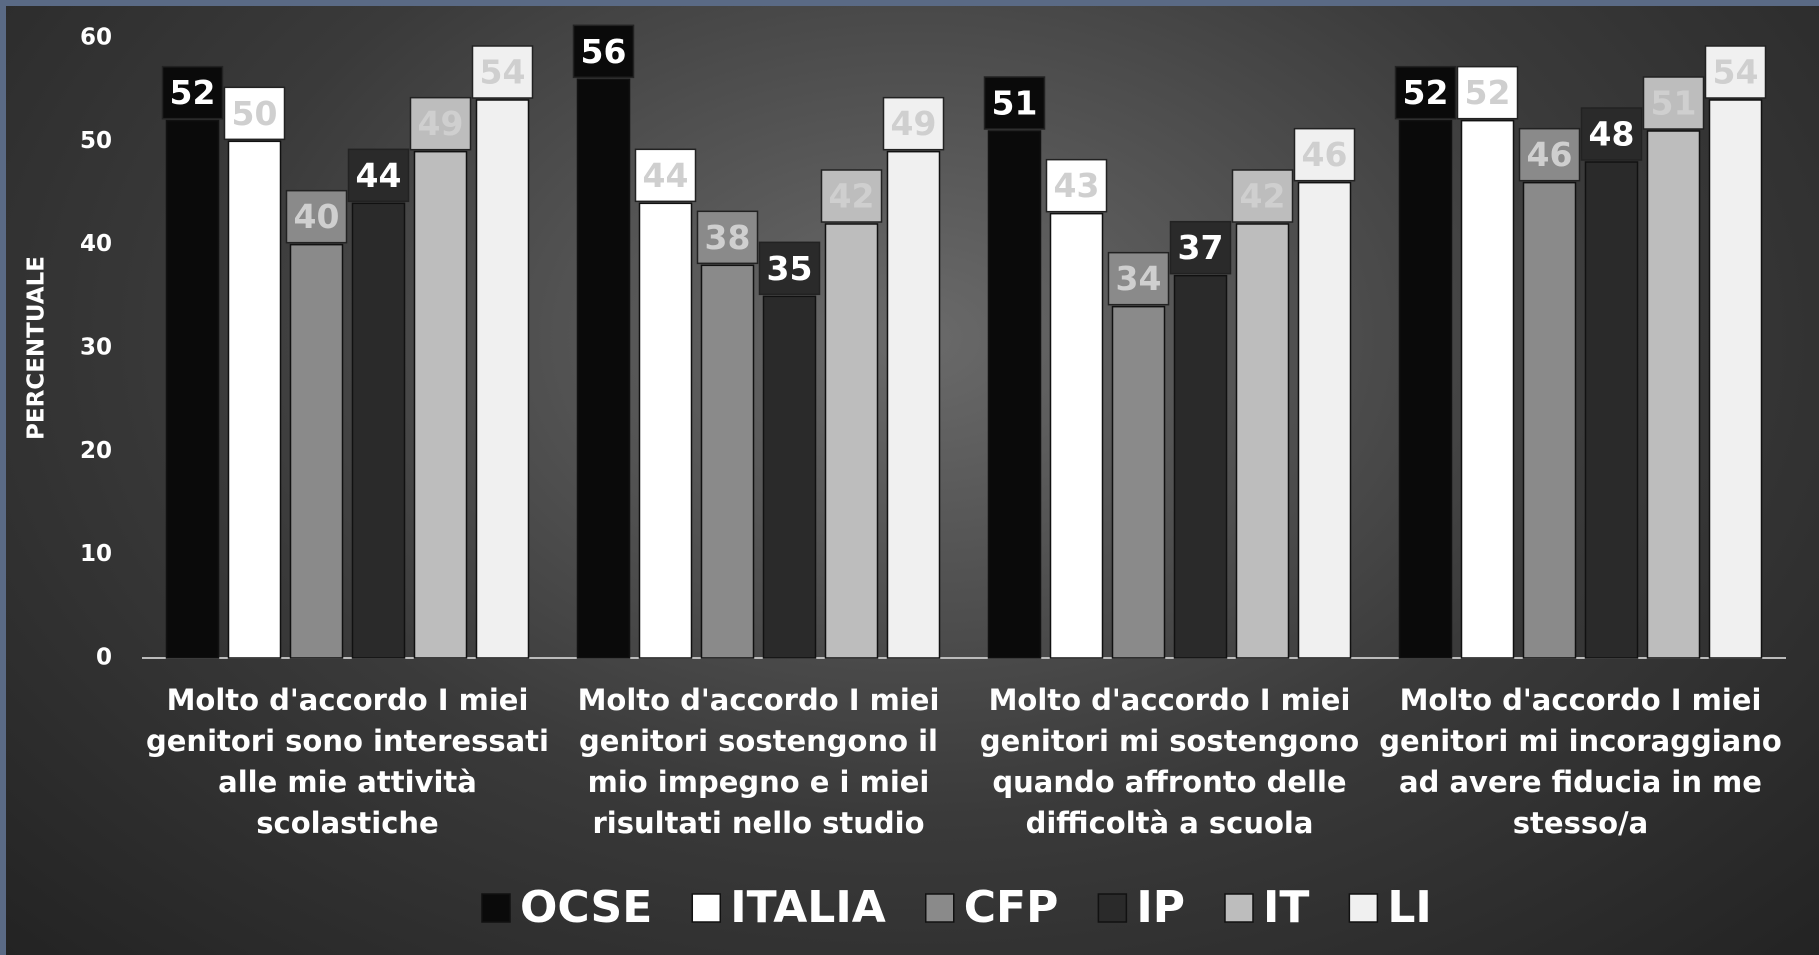  I want to click on data-label: 35, so click(790, 268).